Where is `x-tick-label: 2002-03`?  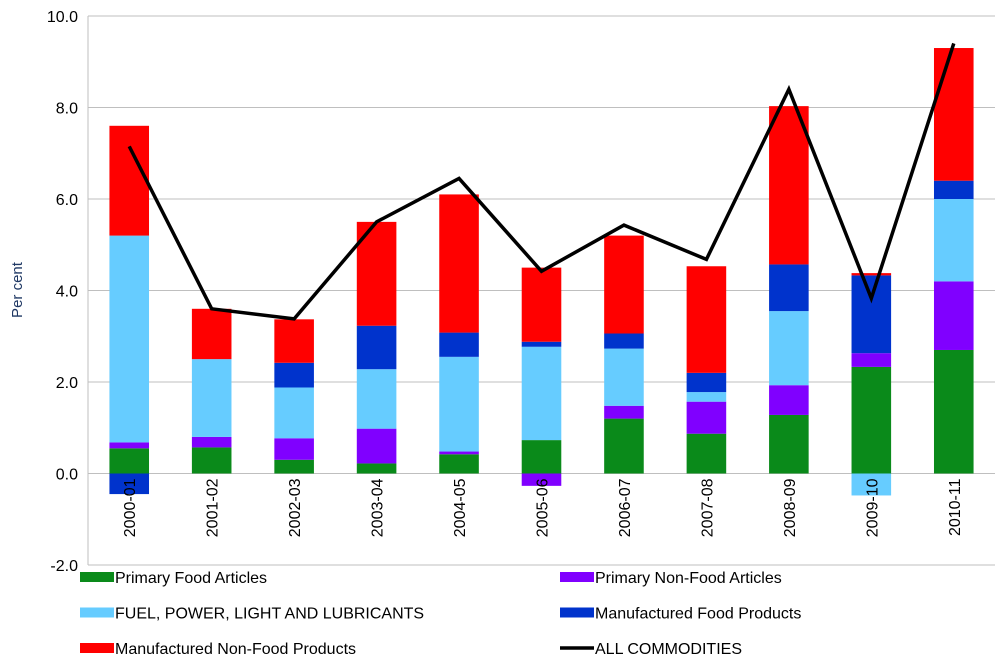
x-tick-label: 2002-03 is located at coordinates (295, 507).